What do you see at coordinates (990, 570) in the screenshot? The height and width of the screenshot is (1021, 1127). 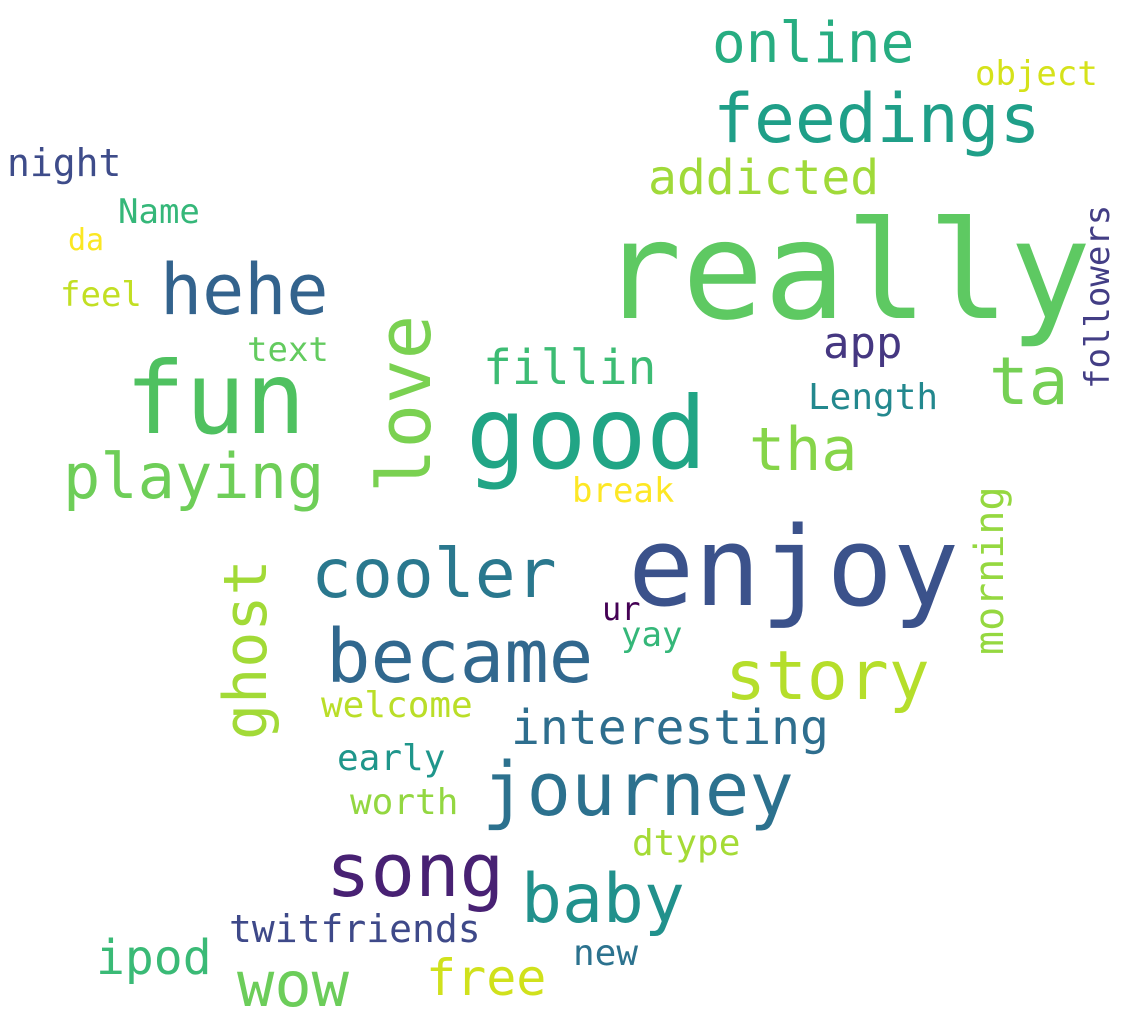 I see `word-morning: morning` at bounding box center [990, 570].